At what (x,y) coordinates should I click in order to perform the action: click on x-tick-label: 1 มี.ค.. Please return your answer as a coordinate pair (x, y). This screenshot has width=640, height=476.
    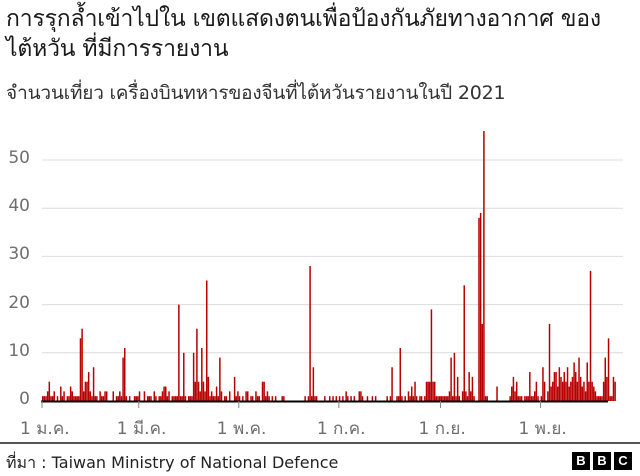
    Looking at the image, I should click on (141, 429).